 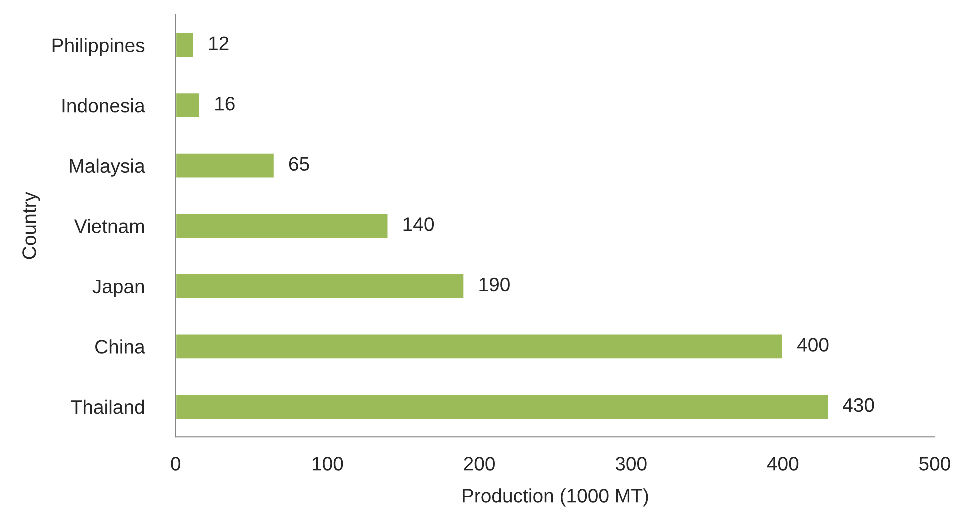 What do you see at coordinates (104, 105) in the screenshot?
I see `y-tick-label: Indonesia` at bounding box center [104, 105].